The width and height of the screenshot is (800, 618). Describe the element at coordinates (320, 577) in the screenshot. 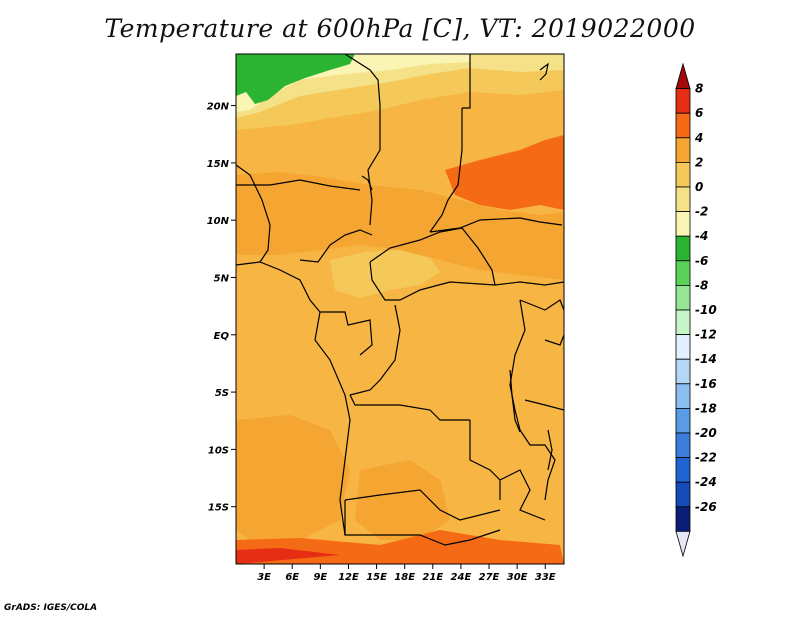

I see `lon-label: 9E` at that location.